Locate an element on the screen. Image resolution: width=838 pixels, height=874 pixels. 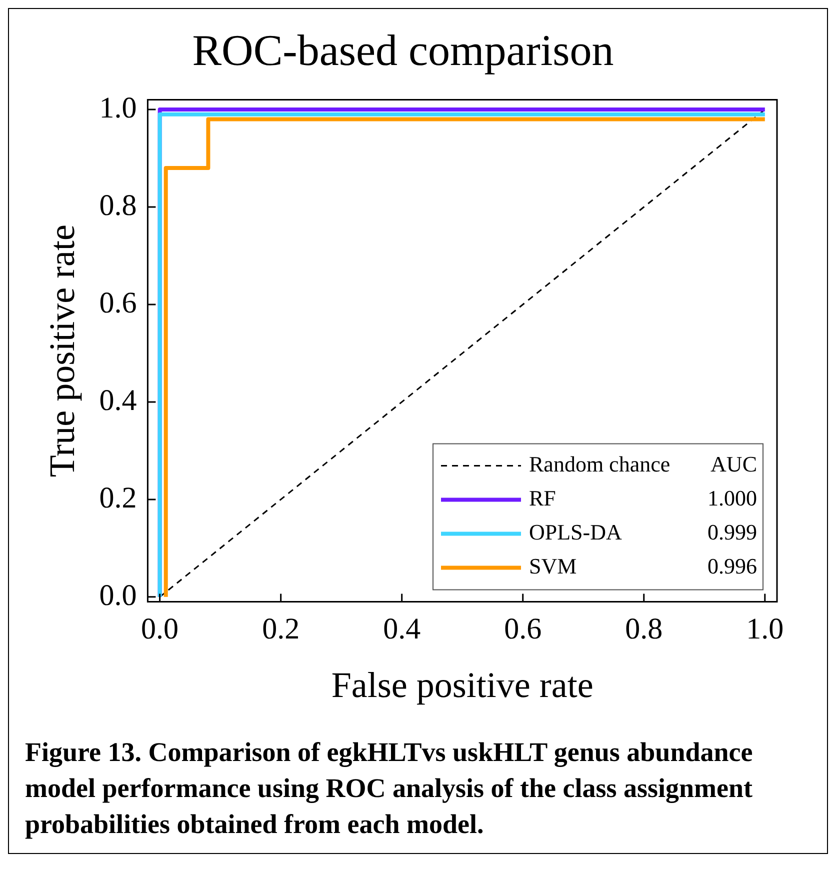
caption: Figure 13. Comparison of egkHLTvs uskHLT genus abundance model performance using ROC analysis of the class assignment probabilities obtained from each model. is located at coordinates (389, 788).